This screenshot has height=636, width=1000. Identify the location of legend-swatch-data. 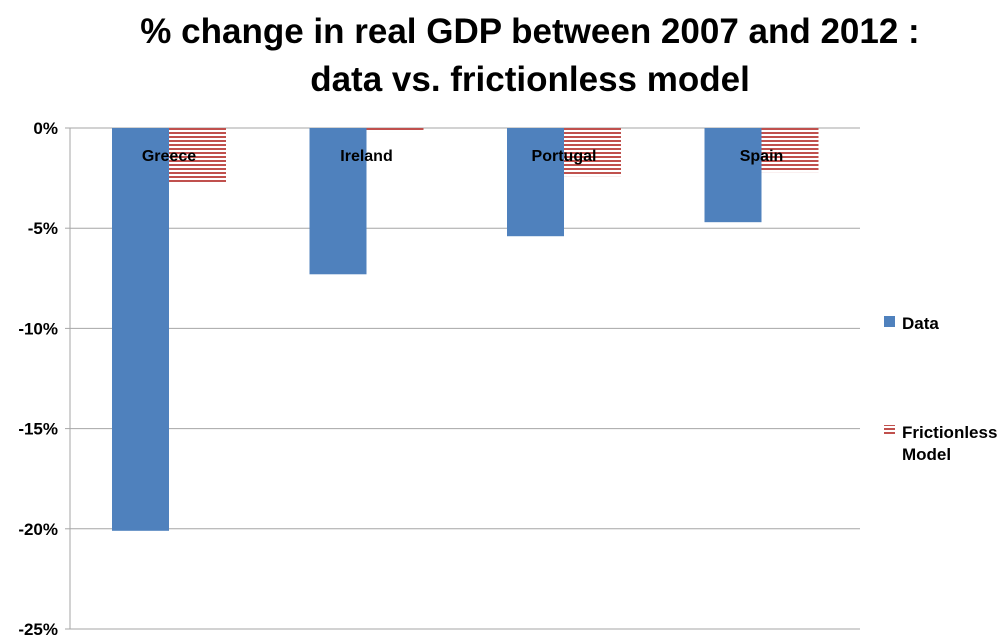
(889, 321).